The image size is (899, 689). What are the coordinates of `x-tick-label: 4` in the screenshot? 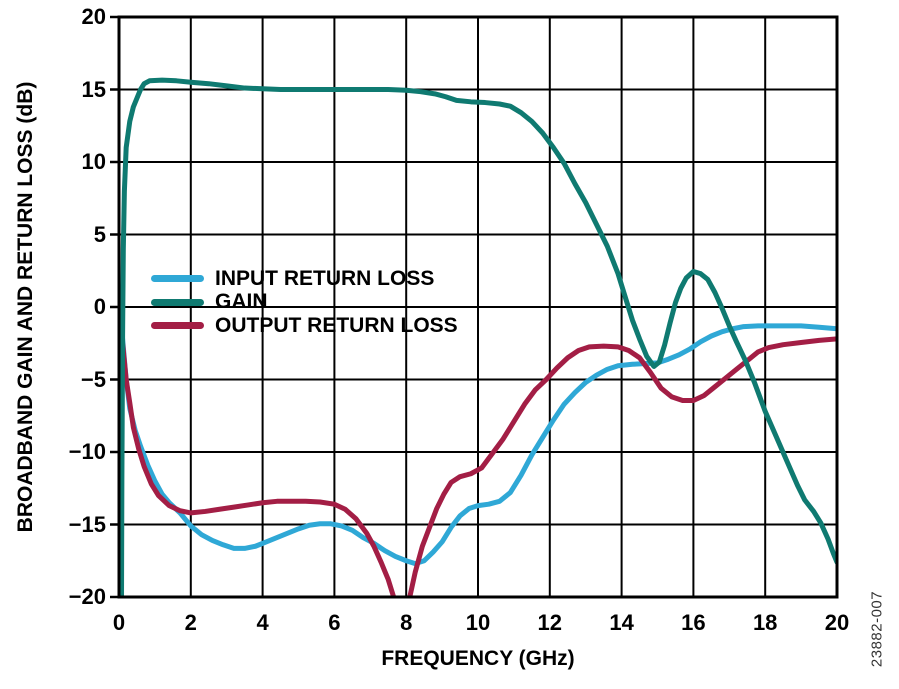 It's located at (262, 622).